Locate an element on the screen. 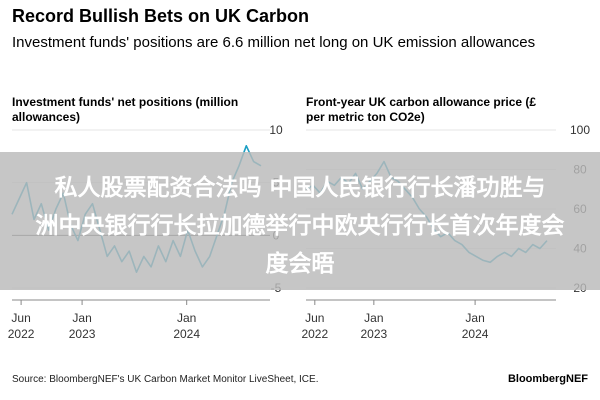 The height and width of the screenshot is (400, 600). chart-title: Record Bullish Bets on UK Carbon is located at coordinates (161, 16).